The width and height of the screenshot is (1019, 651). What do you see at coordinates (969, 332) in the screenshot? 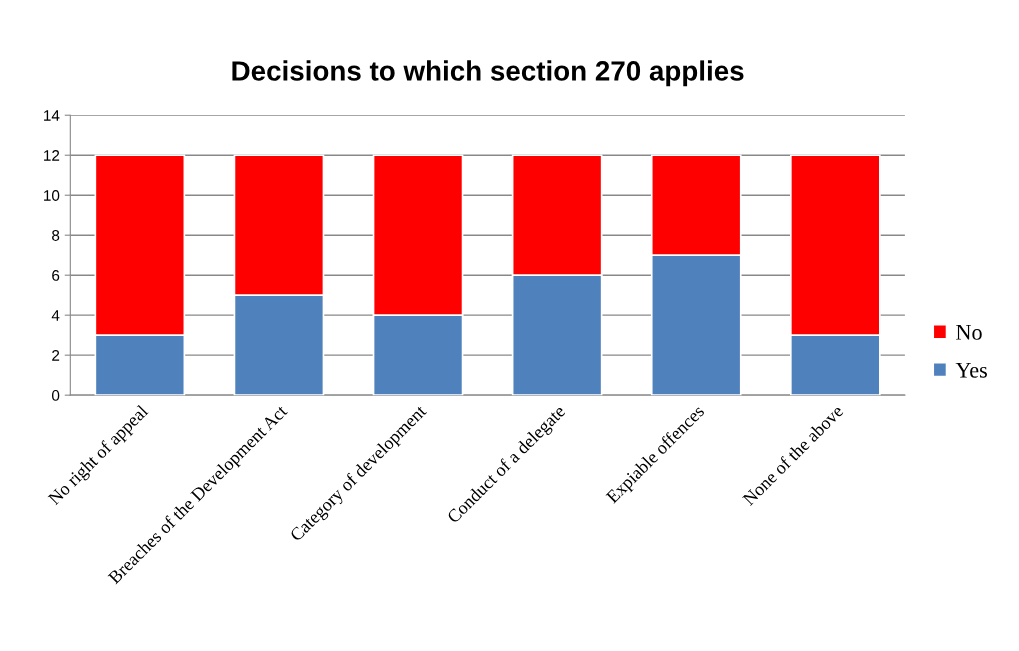
I see `legend-label: No` at bounding box center [969, 332].